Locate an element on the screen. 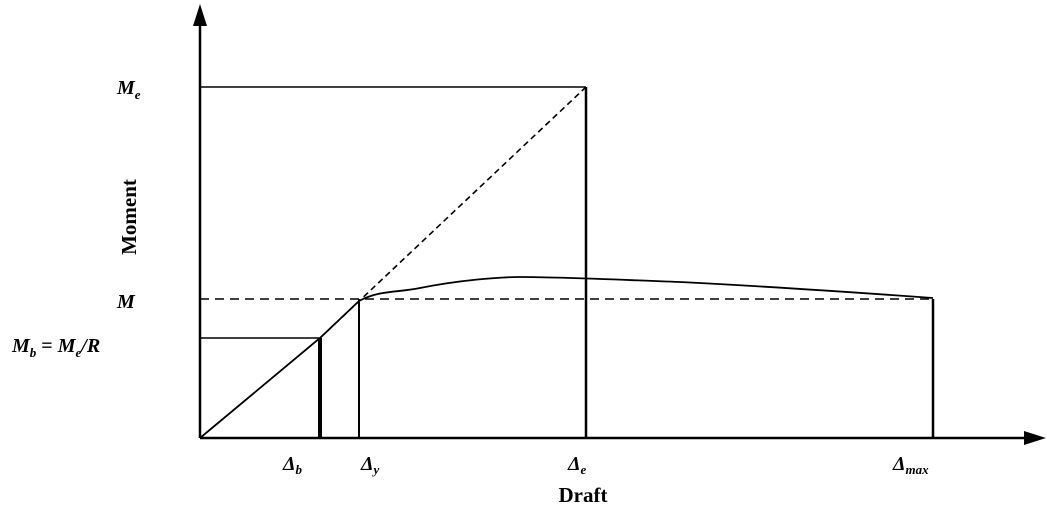 The height and width of the screenshot is (508, 1047). mb-label: Mb = Me/R is located at coordinates (55, 347).